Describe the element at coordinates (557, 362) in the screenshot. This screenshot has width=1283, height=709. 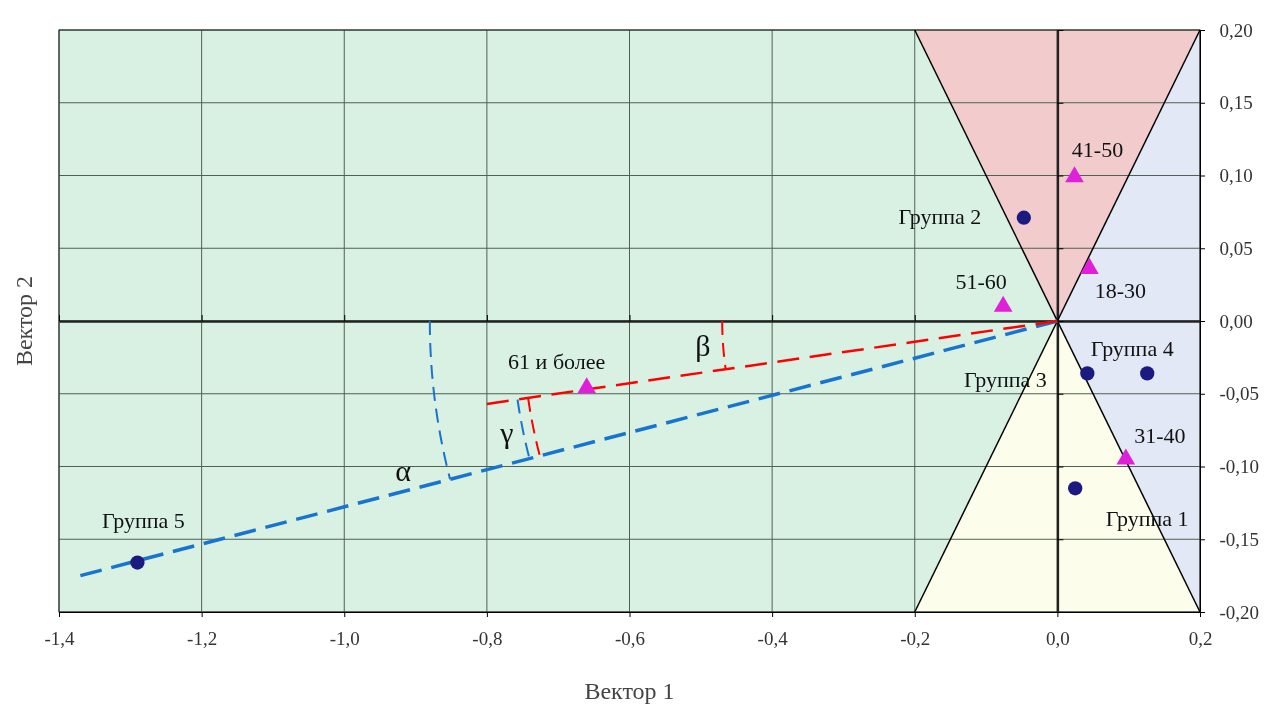
I see `annotation: 61 и более` at that location.